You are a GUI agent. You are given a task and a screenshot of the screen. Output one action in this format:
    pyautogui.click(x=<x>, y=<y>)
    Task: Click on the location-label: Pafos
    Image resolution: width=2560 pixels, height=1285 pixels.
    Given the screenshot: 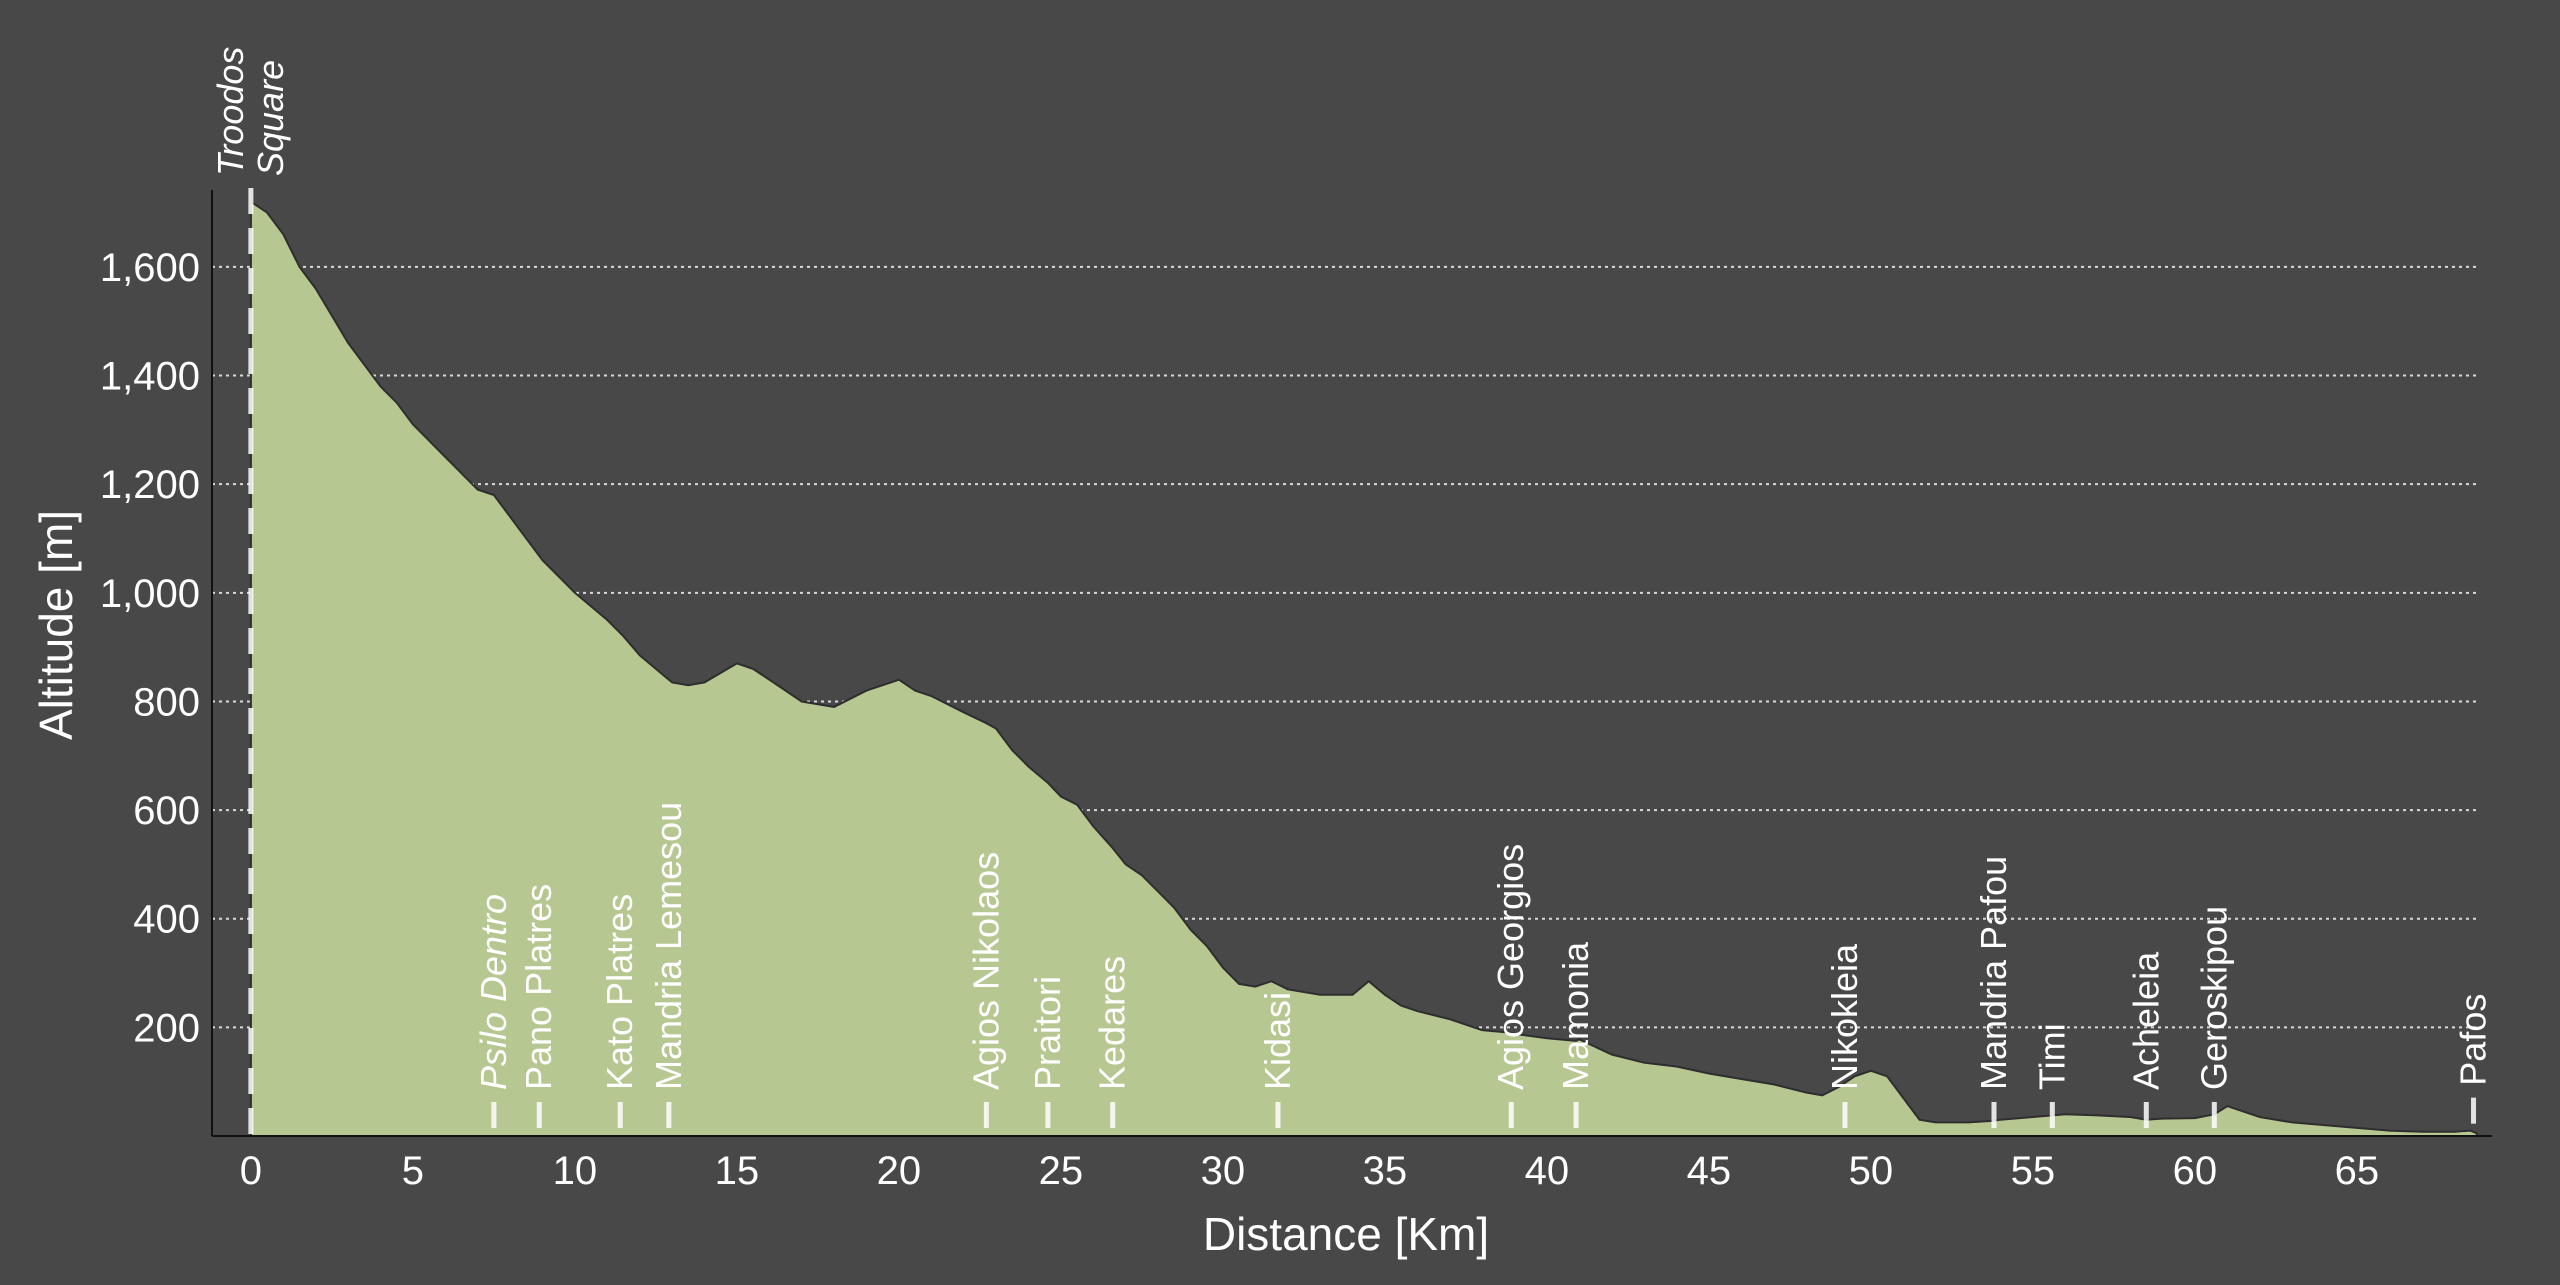 What is the action you would take?
    pyautogui.click(x=2473, y=1040)
    